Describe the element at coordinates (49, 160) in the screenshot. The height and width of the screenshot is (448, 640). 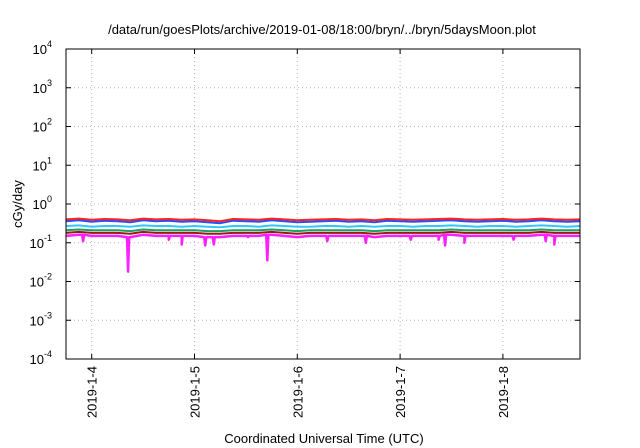
I see `y-tick-exponent: 1` at that location.